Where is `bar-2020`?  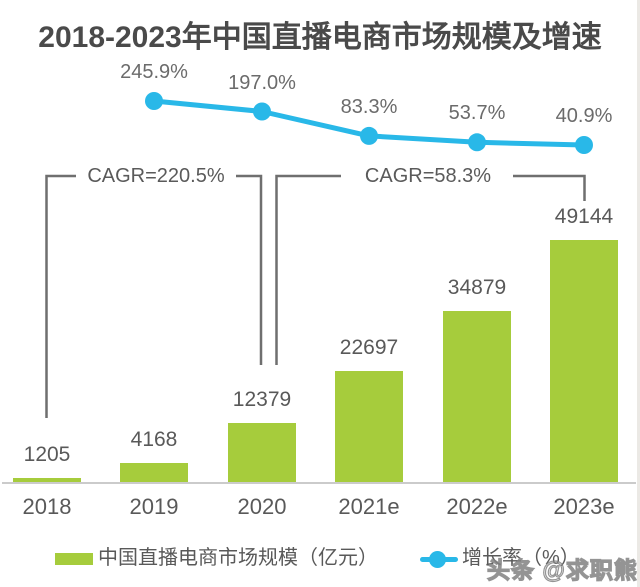
bar-2020 is located at coordinates (262, 453).